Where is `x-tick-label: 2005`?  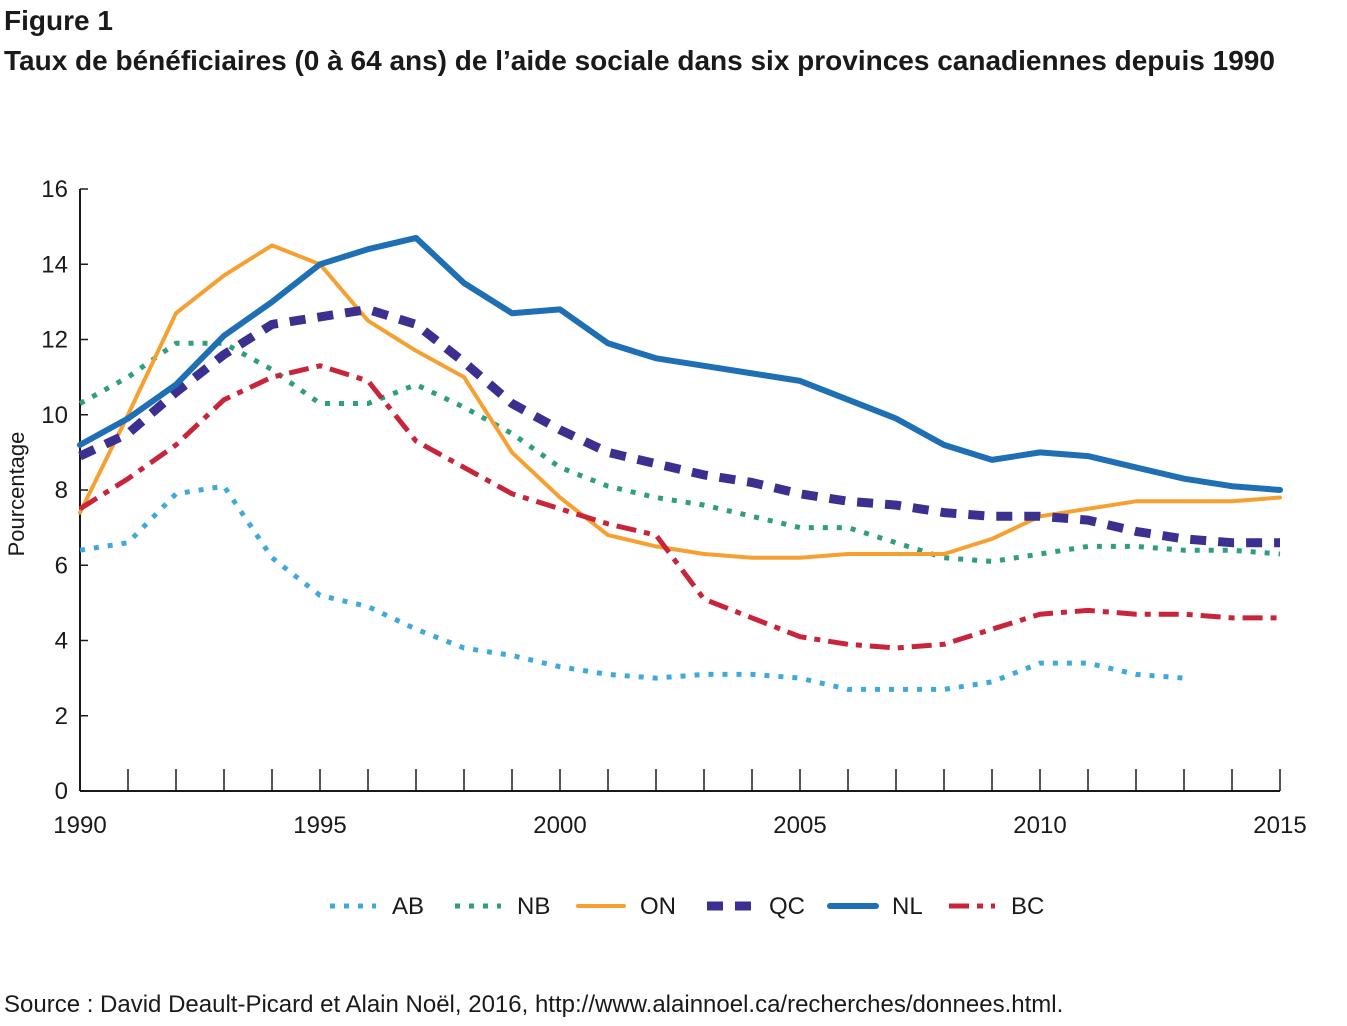 x-tick-label: 2005 is located at coordinates (799, 825).